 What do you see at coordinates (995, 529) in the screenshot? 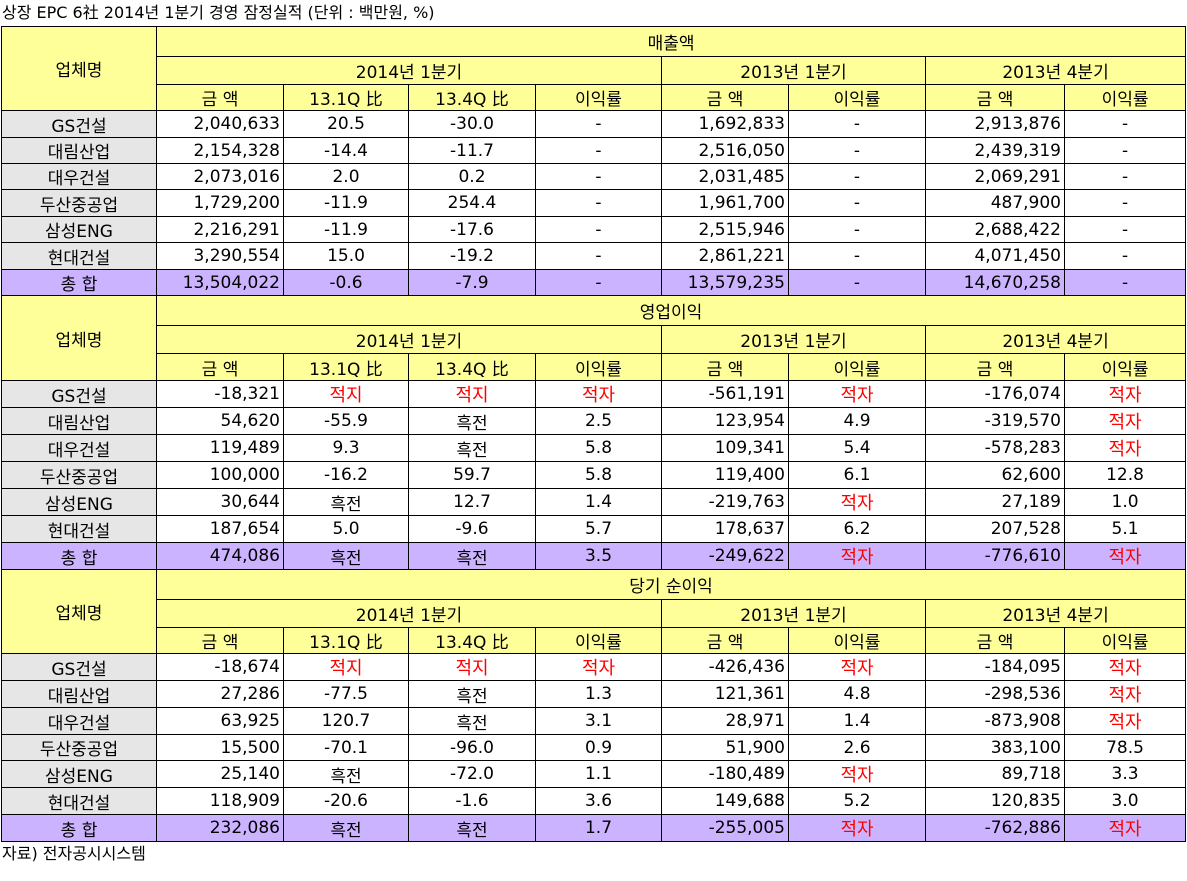
I see `amount-2013q4-cell: 207,528` at bounding box center [995, 529].